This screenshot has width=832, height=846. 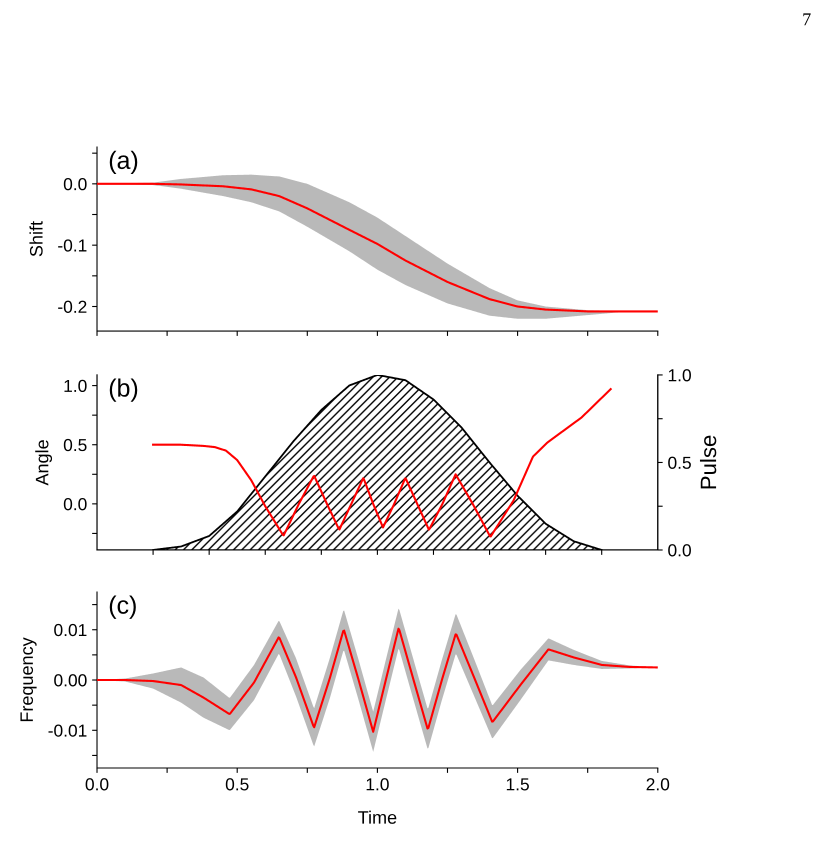 I want to click on y2-axis-title: Pulse, so click(x=708, y=462).